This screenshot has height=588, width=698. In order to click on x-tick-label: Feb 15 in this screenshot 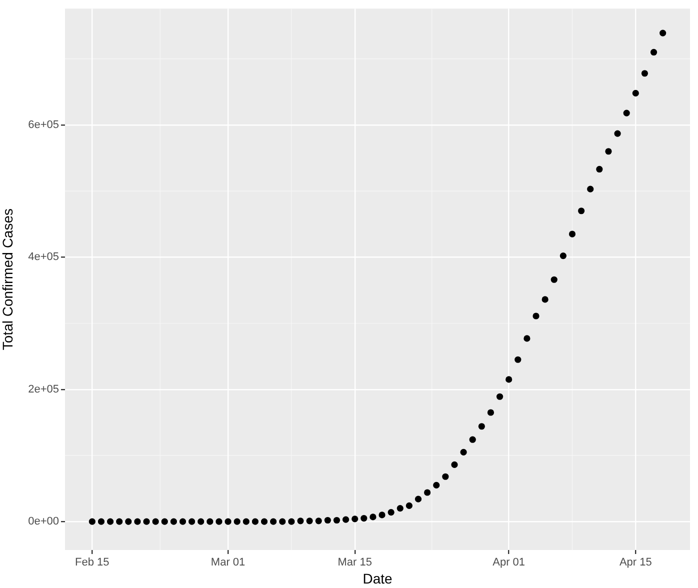, I will do `click(92, 562)`.